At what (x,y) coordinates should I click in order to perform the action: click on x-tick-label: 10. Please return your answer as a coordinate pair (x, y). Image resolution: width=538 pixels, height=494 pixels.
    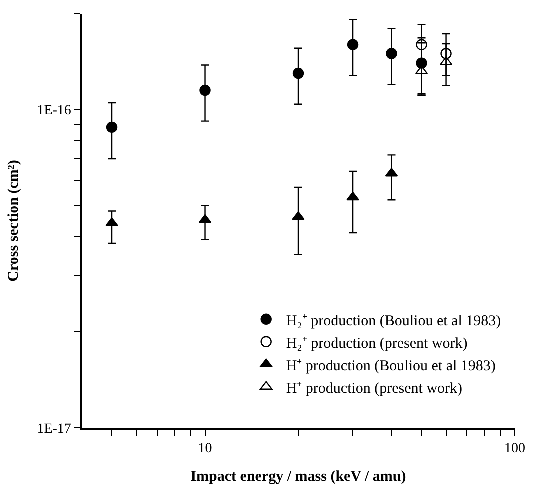
    Looking at the image, I should click on (205, 449).